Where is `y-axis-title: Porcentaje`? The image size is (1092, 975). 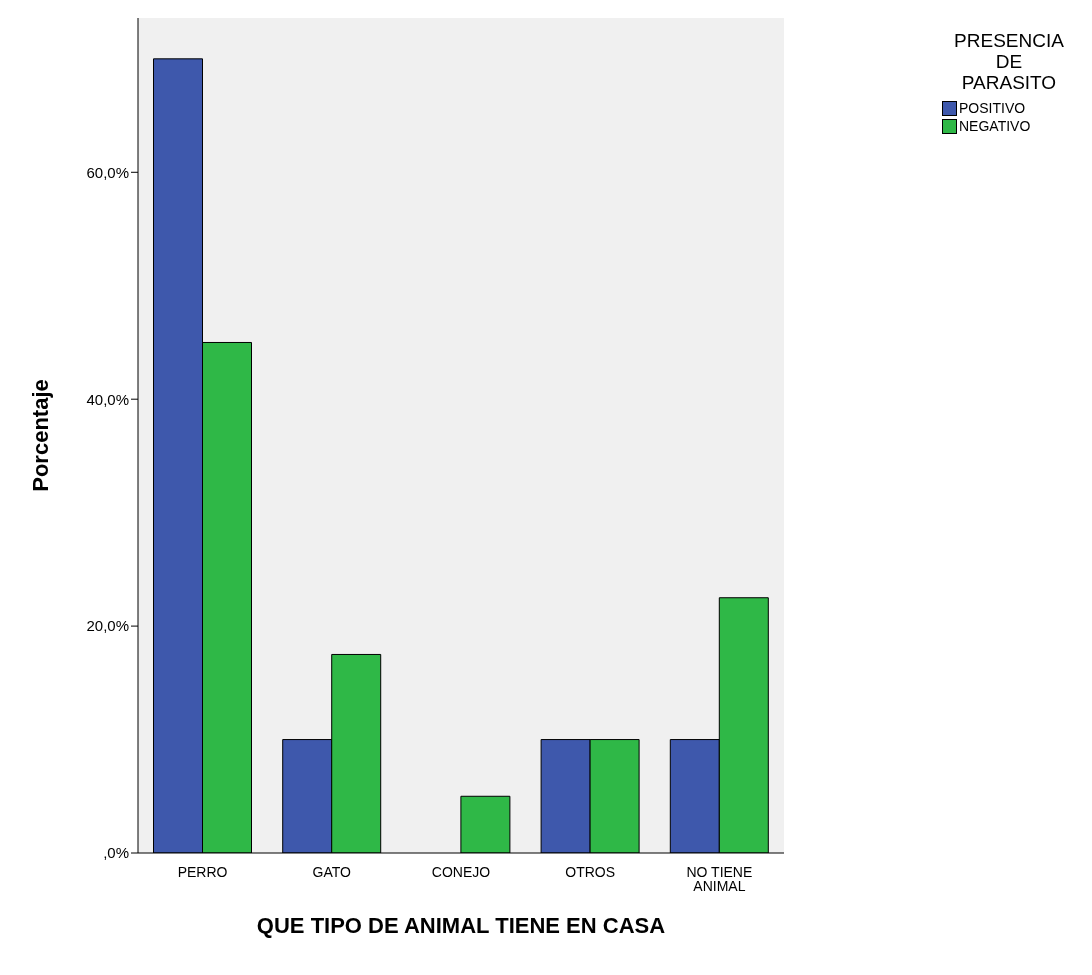
y-axis-title: Porcentaje is located at coordinates (40, 435).